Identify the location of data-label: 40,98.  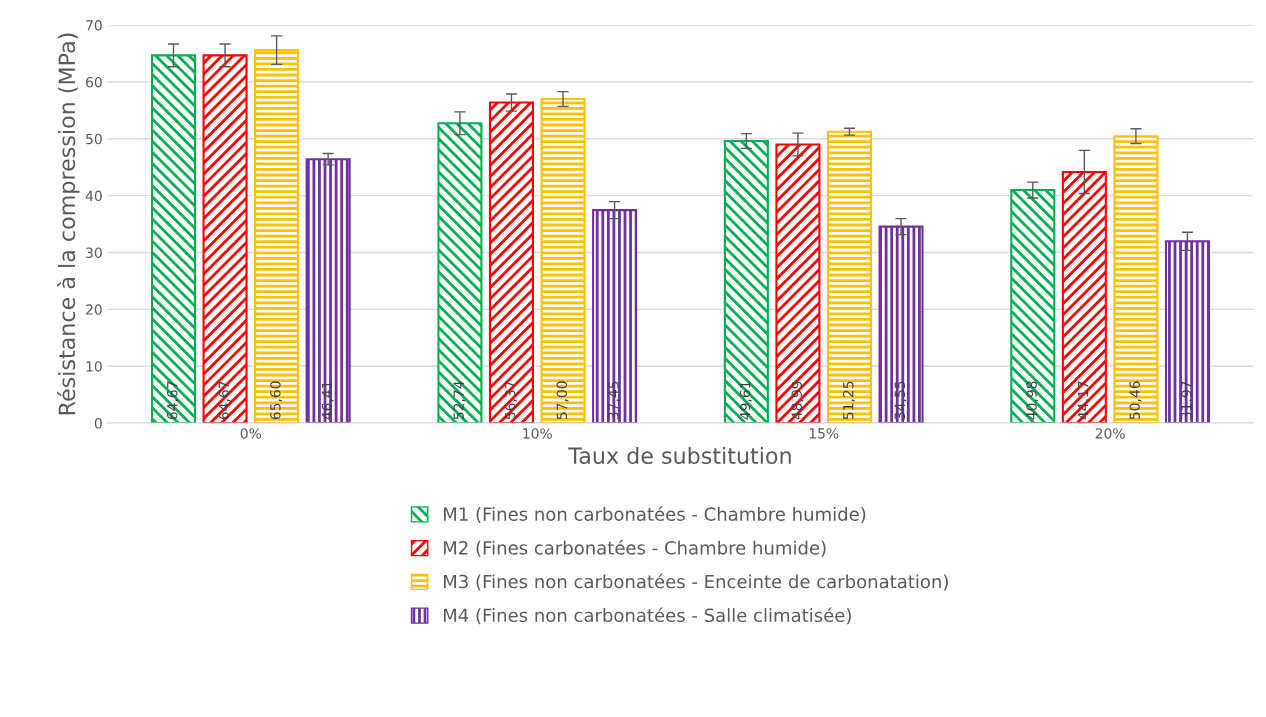
(1032, 400).